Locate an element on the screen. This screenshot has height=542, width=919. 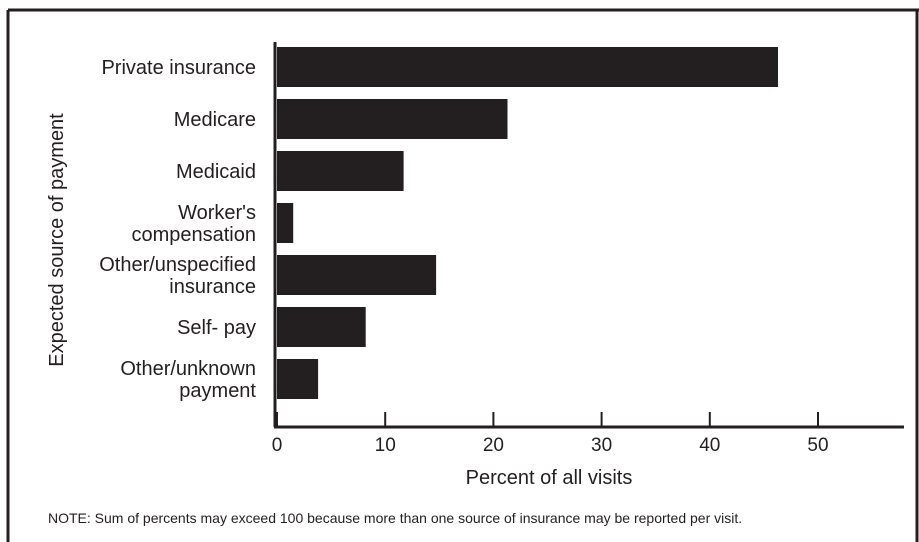
category-label: Self- pay is located at coordinates (216, 328).